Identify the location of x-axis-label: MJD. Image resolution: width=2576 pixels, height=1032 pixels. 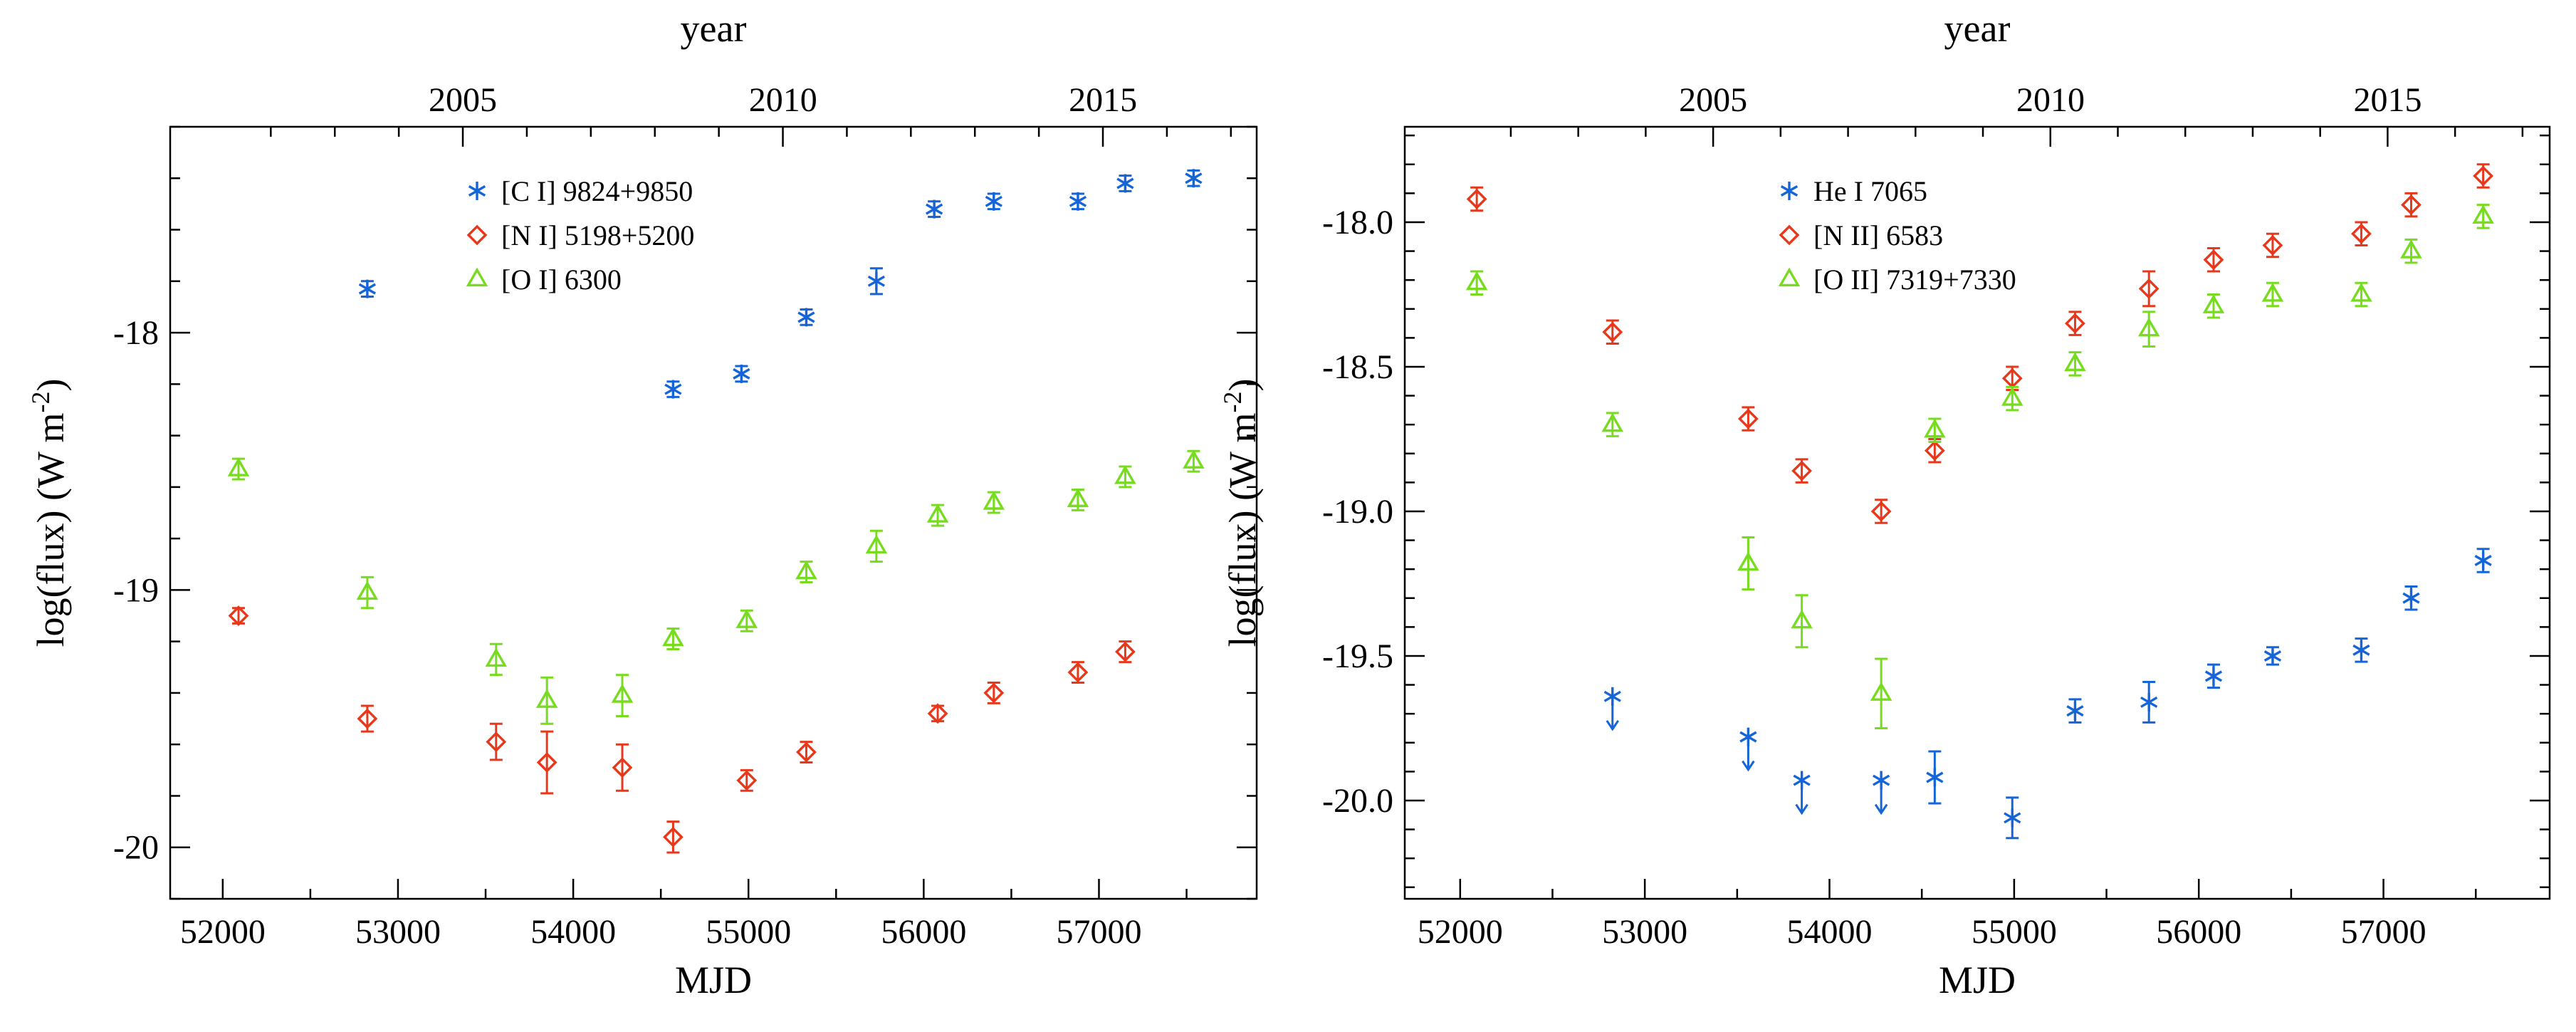
(1977, 980).